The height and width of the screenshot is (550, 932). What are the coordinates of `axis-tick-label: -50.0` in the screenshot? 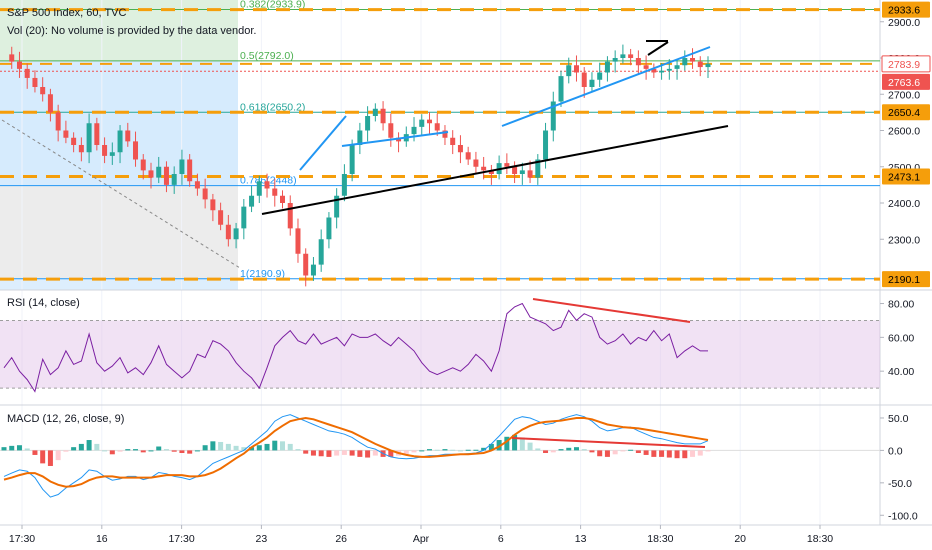 It's located at (900, 484).